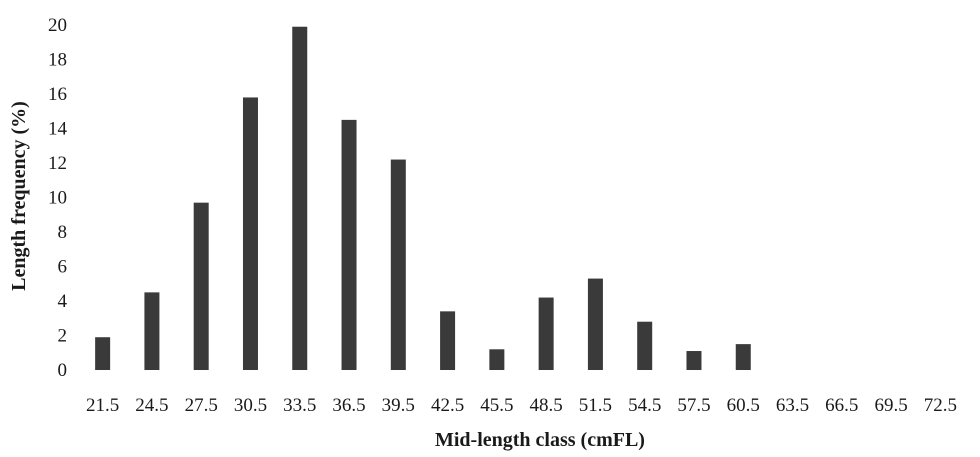 The image size is (980, 457). What do you see at coordinates (299, 198) in the screenshot?
I see `bar-33.5` at bounding box center [299, 198].